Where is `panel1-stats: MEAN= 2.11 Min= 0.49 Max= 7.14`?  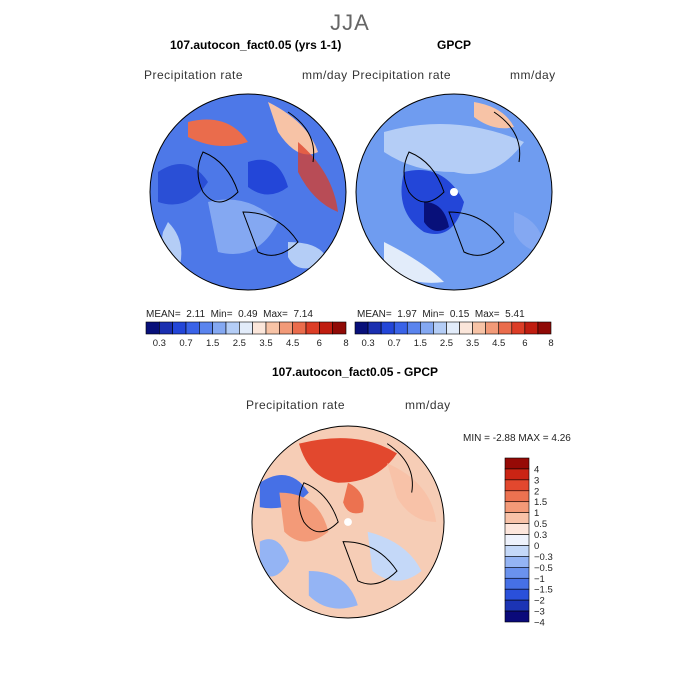
panel1-stats: MEAN= 2.11 Min= 0.49 Max= 7.14 is located at coordinates (229, 314).